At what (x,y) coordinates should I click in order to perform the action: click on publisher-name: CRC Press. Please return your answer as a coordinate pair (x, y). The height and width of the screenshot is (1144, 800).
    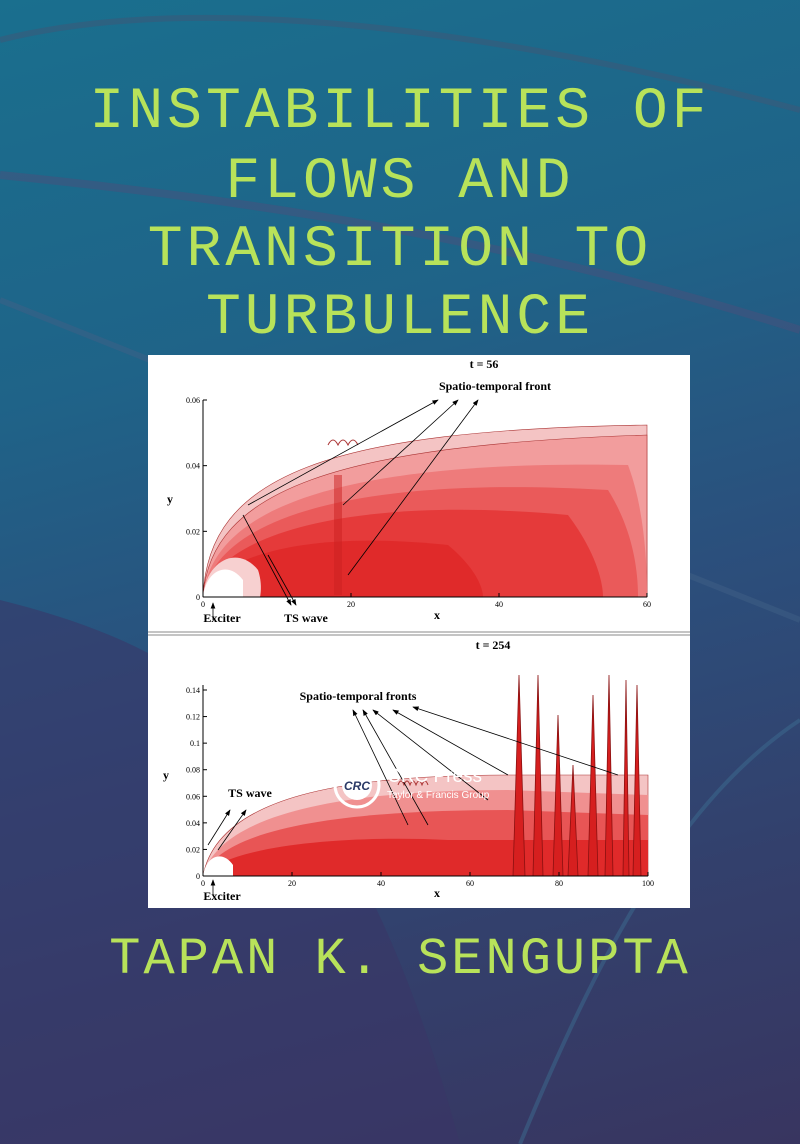
    Looking at the image, I should click on (434, 776).